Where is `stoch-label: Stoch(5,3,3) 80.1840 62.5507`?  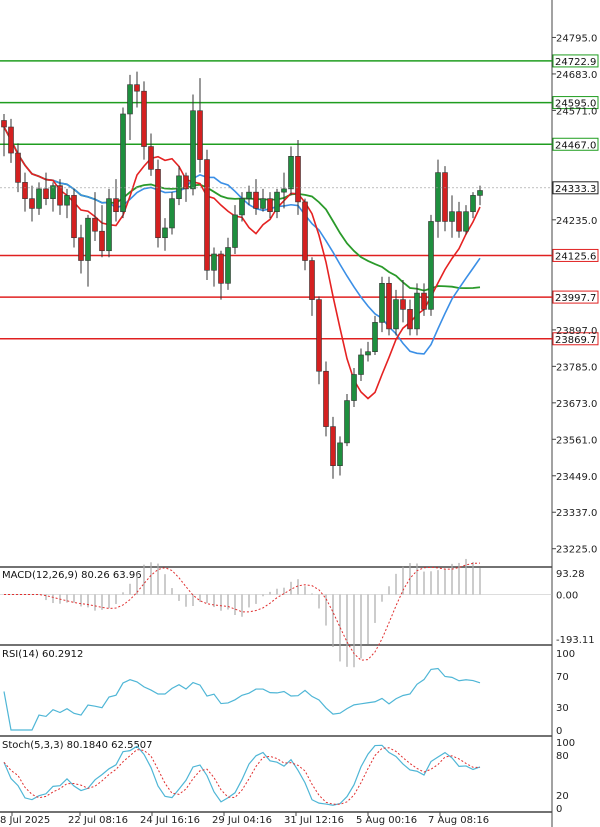
stoch-label: Stoch(5,3,3) 80.1840 62.5507 is located at coordinates (77, 745).